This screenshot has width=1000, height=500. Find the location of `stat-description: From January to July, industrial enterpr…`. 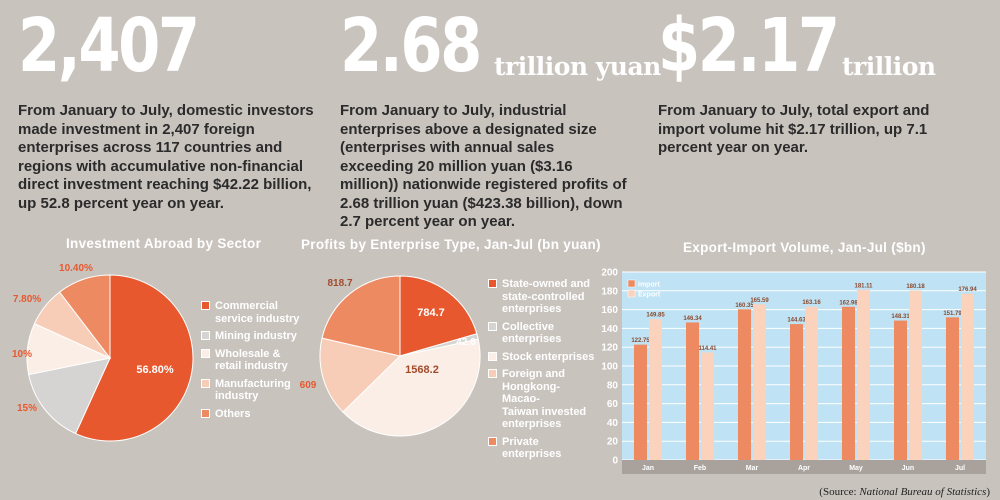

stat-description: From January to July, industrial enterpr… is located at coordinates (483, 166).